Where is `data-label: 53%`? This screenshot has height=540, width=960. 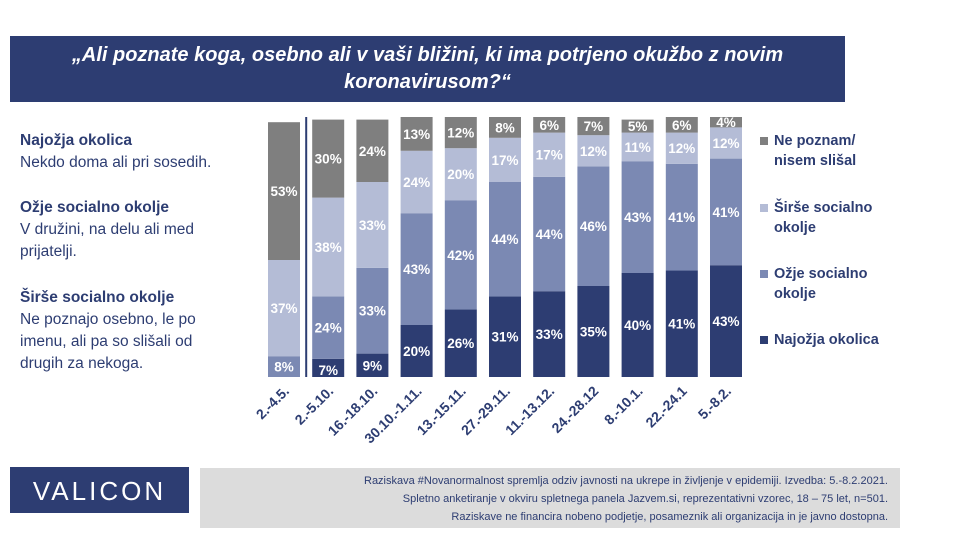
data-label: 53% is located at coordinates (283, 191).